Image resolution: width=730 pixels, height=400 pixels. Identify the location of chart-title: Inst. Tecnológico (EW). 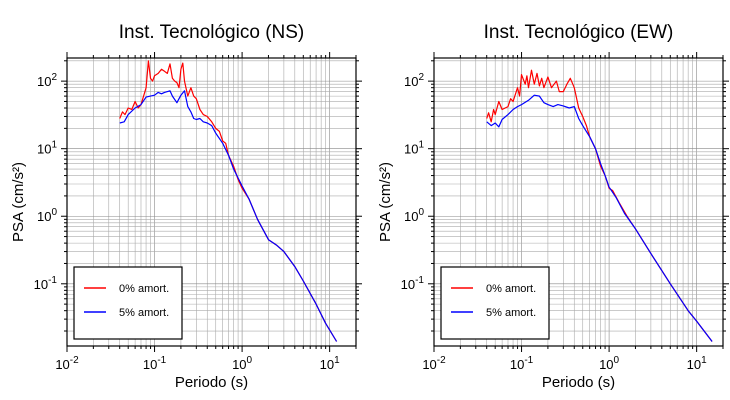
(579, 32).